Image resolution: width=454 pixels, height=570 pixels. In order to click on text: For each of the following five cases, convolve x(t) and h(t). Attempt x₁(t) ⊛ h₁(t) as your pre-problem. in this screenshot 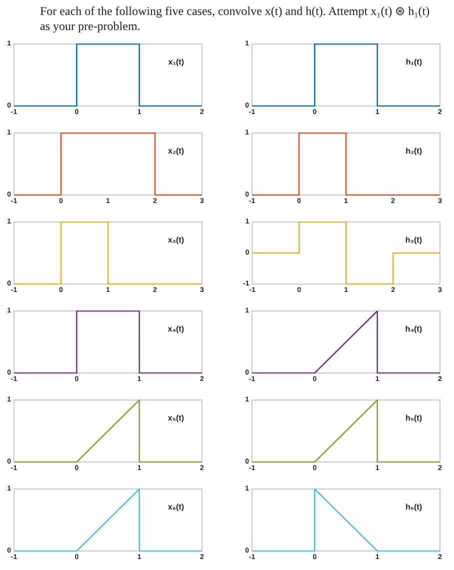, I will do `click(235, 19)`.